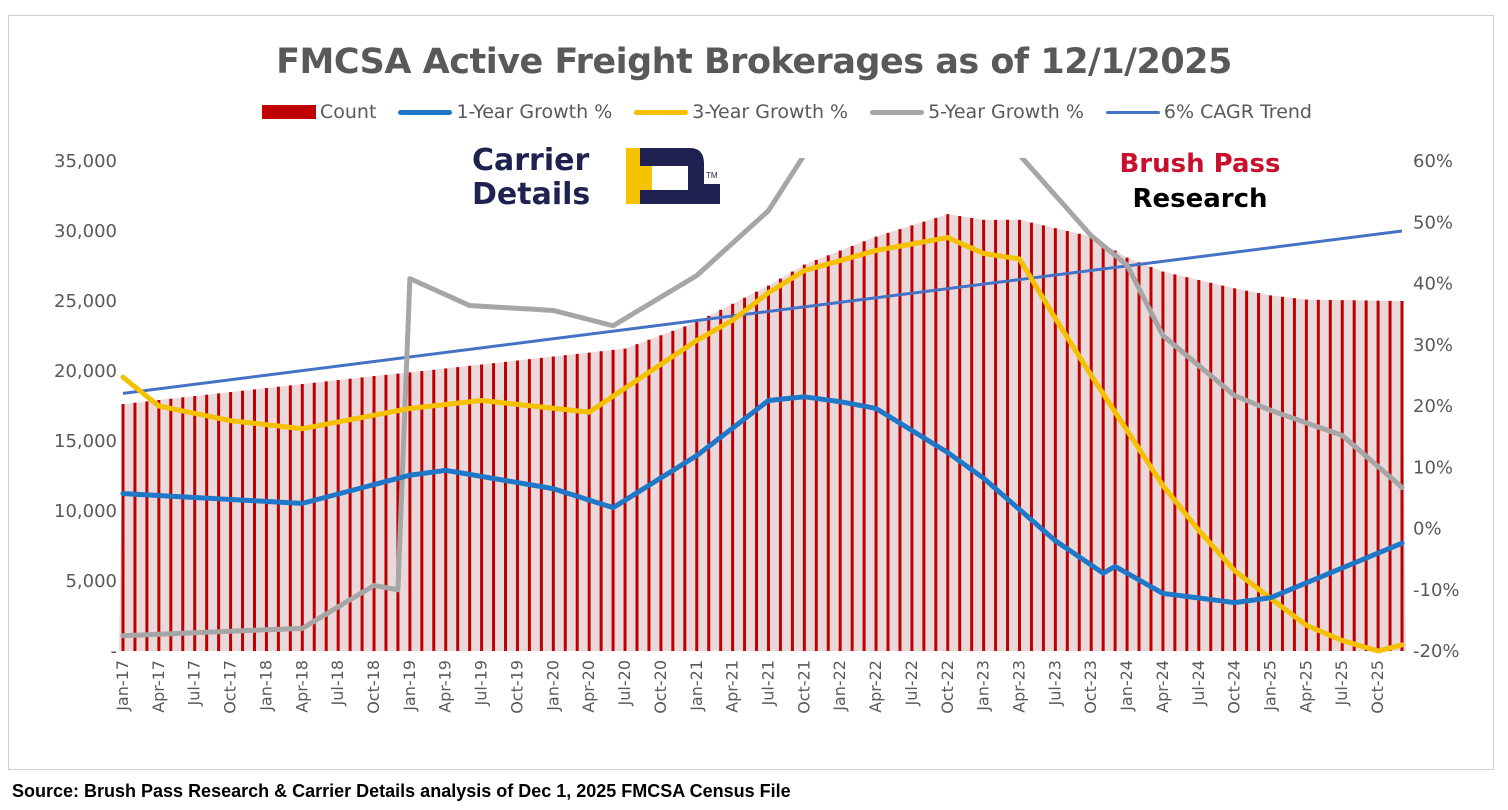 The height and width of the screenshot is (810, 1508). What do you see at coordinates (1006, 112) in the screenshot?
I see `legend-label: 5-Year Growth %` at bounding box center [1006, 112].